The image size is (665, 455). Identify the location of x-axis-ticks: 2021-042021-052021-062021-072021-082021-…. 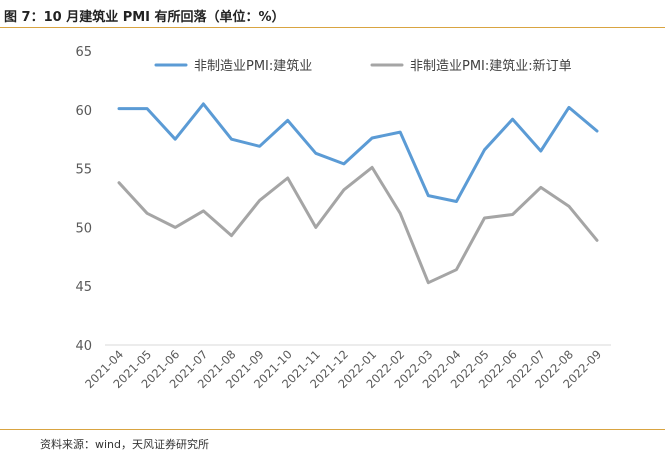
(343, 369).